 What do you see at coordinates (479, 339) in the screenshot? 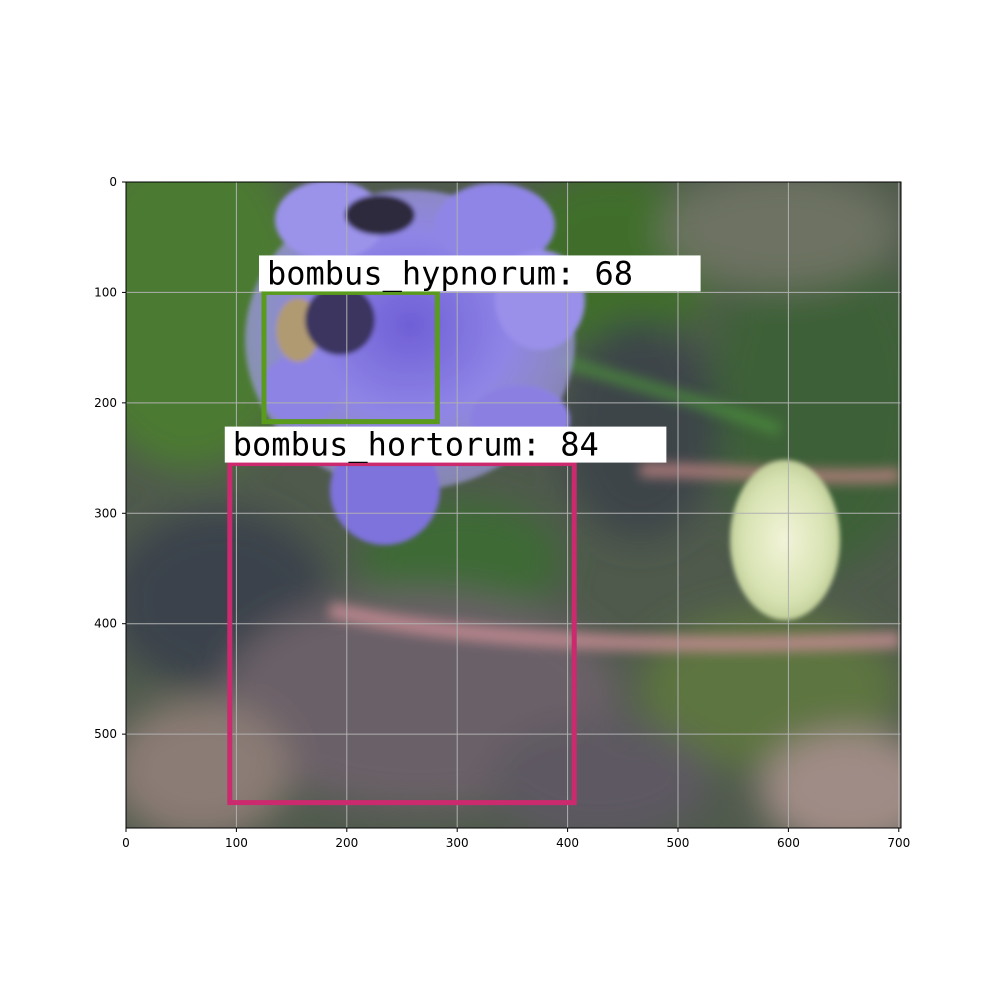
I see `detection-1: bombus_hypnorum: 68` at bounding box center [479, 339].